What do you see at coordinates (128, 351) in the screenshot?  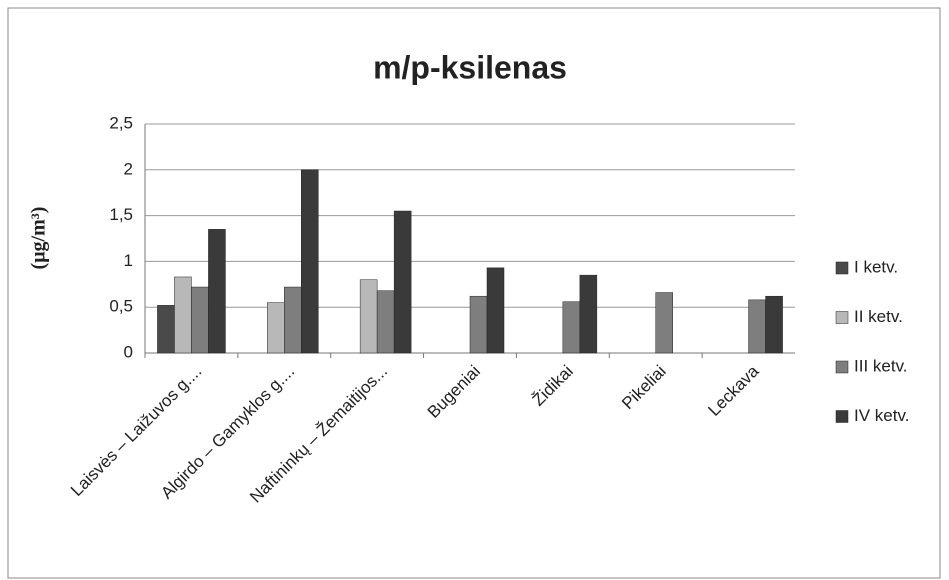 I see `y-tick-label: 0` at bounding box center [128, 351].